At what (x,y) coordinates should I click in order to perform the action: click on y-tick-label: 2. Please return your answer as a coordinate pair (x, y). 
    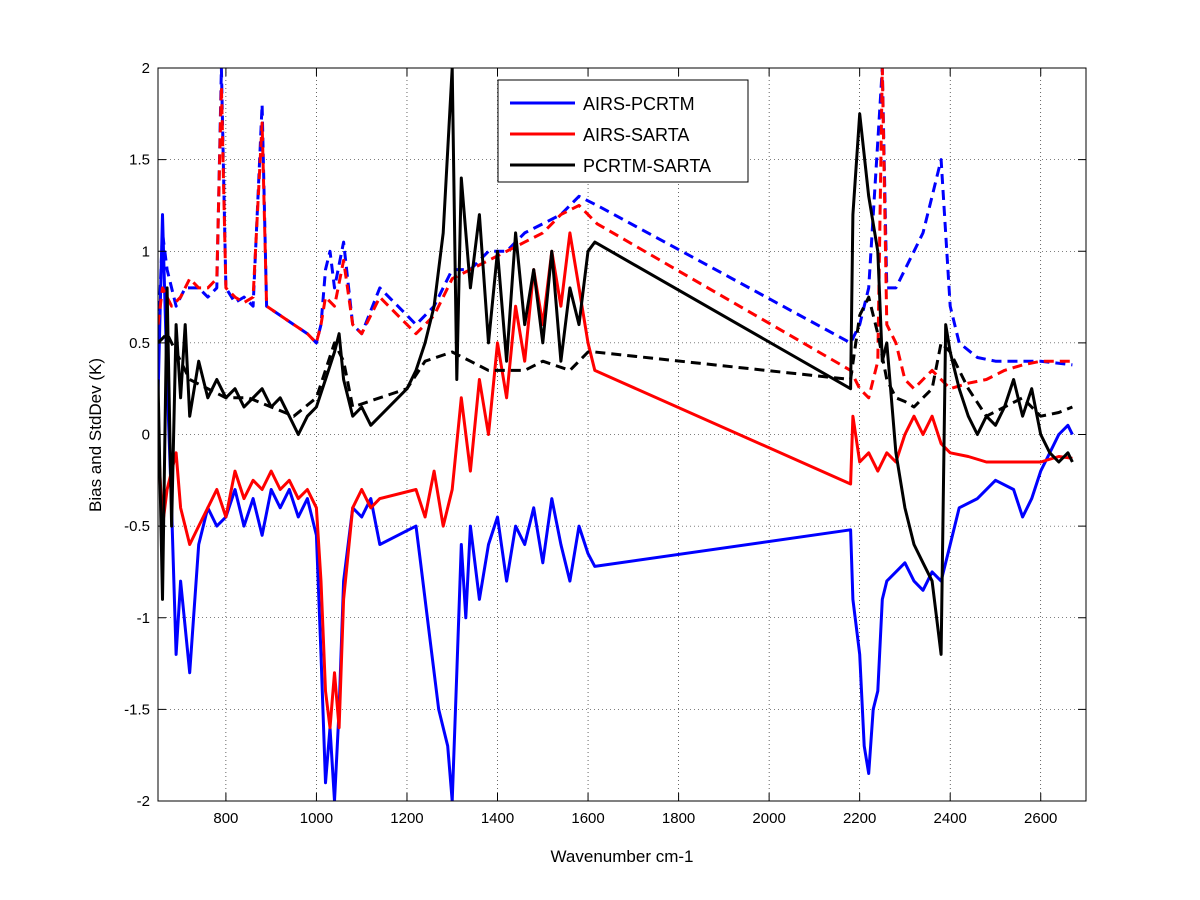
    Looking at the image, I should click on (146, 68).